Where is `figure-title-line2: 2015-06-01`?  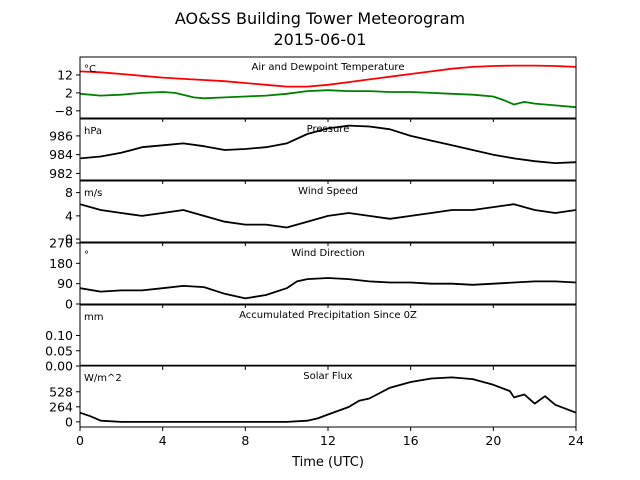
figure-title-line2: 2015-06-01 is located at coordinates (320, 39).